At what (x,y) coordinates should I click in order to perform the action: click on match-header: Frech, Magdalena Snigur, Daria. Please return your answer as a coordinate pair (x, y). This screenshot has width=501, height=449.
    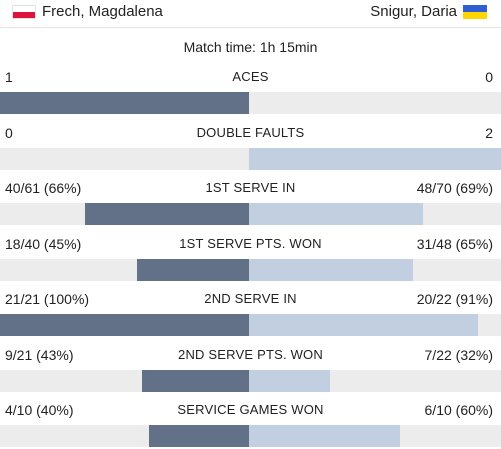
    Looking at the image, I should click on (250, 13).